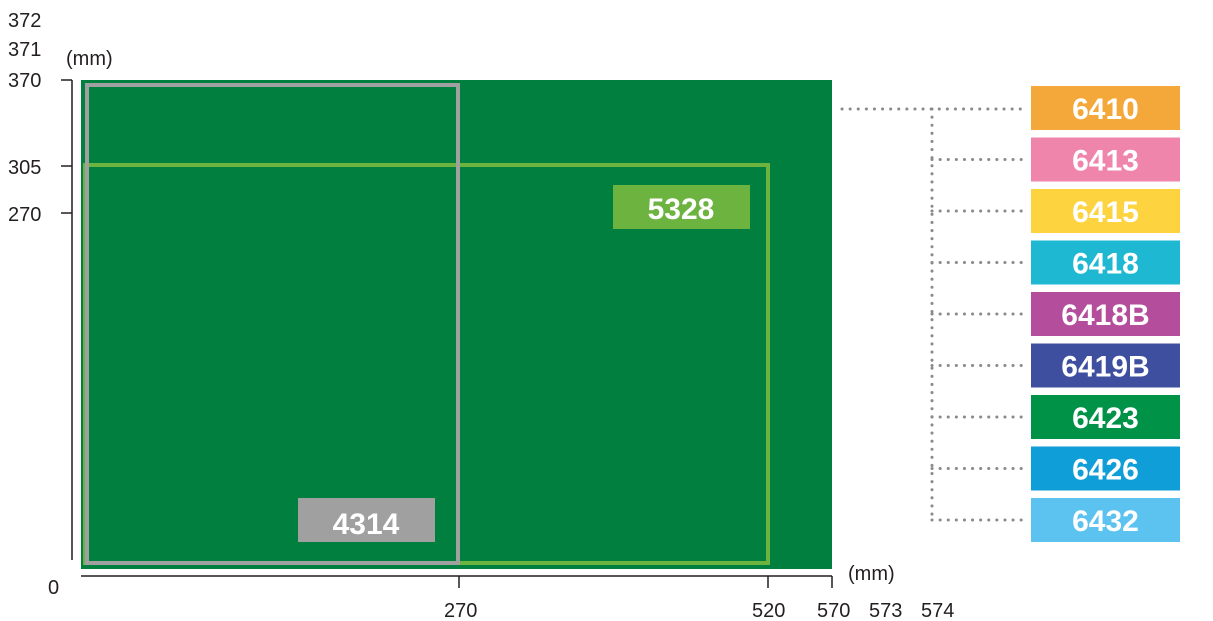 This screenshot has width=1213, height=621. I want to click on model-label-6423: 6423, so click(1105, 418).